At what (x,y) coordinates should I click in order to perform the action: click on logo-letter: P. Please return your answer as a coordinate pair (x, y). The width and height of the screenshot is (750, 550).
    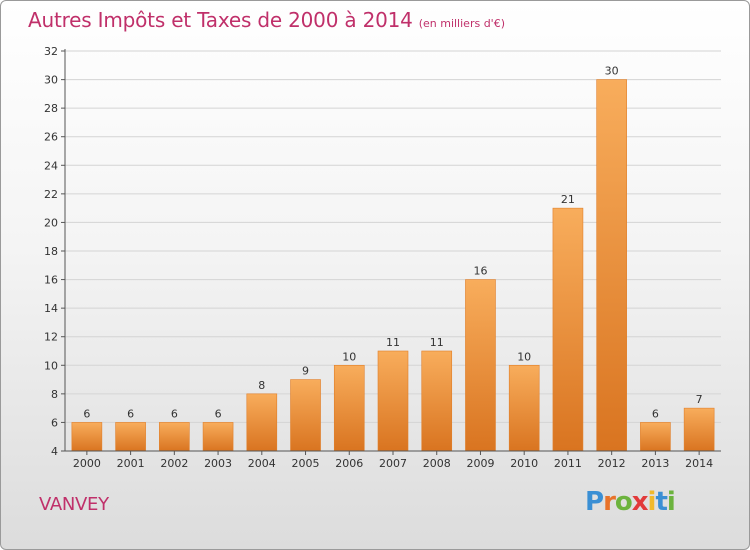
    Looking at the image, I should click on (594, 502).